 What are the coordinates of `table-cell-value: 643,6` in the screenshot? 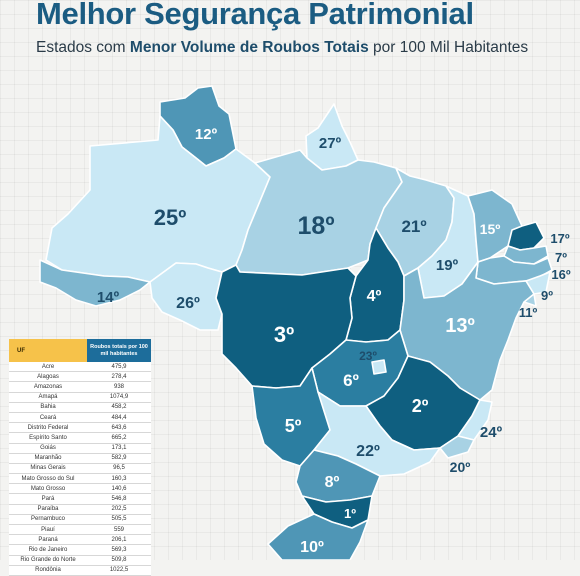 It's located at (119, 428).